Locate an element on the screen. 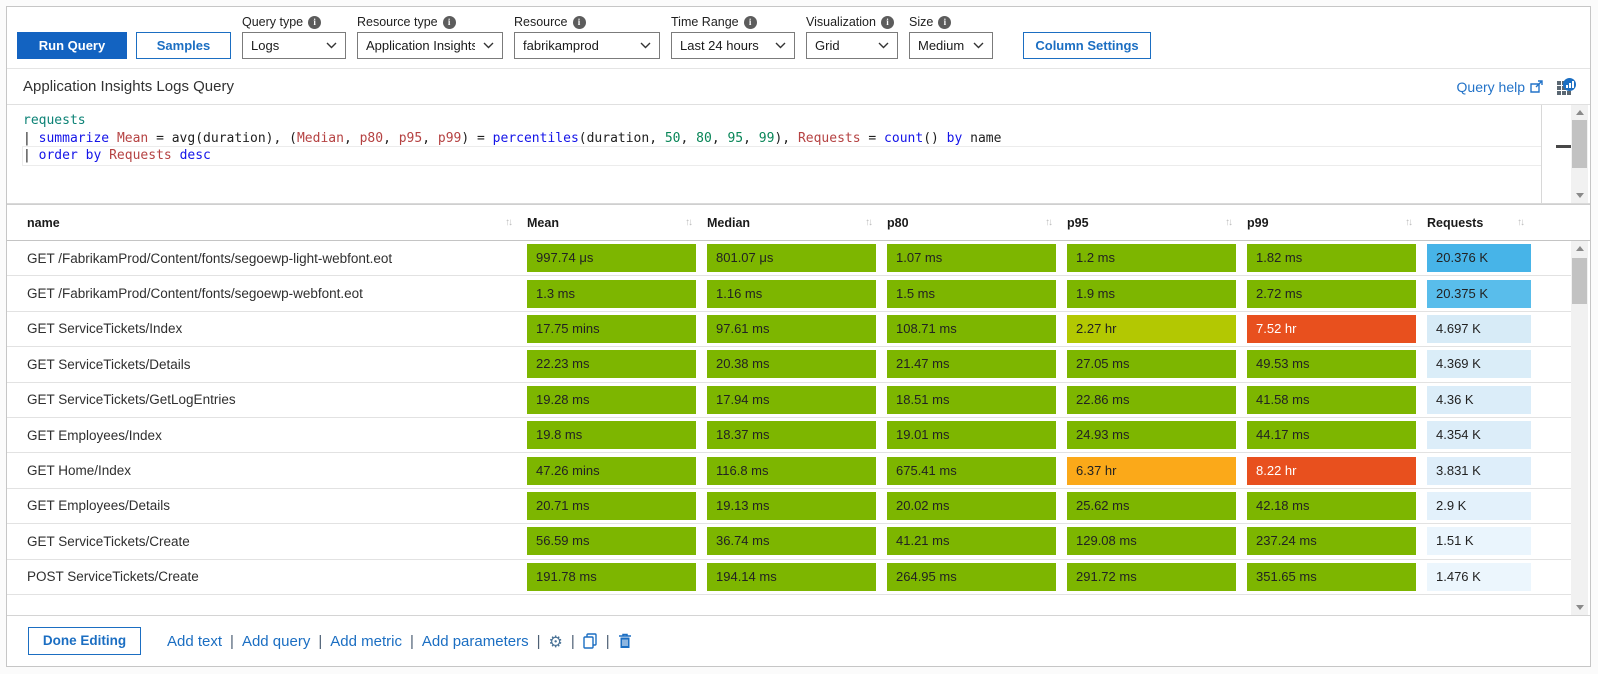 The image size is (1598, 674). trash-icon is located at coordinates (625, 641).